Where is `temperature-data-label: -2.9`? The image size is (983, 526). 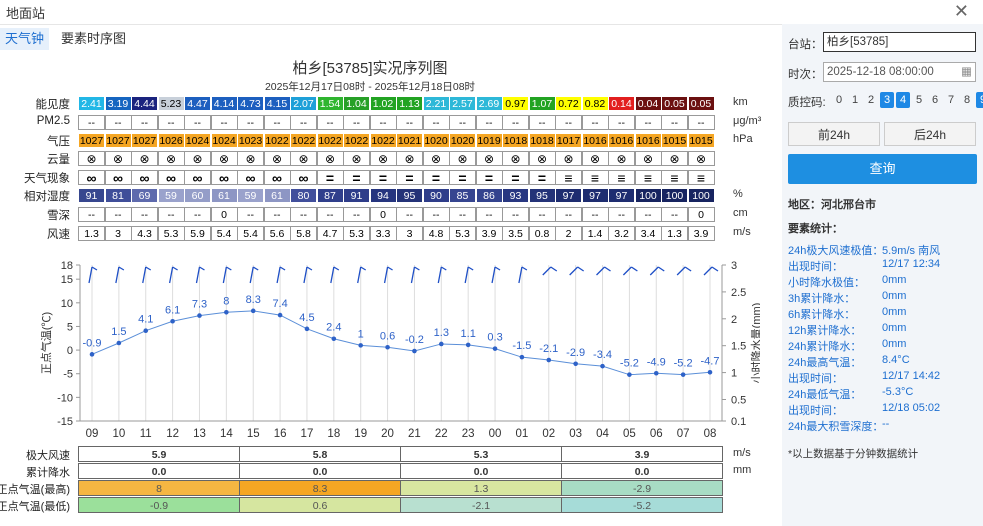 temperature-data-label: -2.9 is located at coordinates (575, 353).